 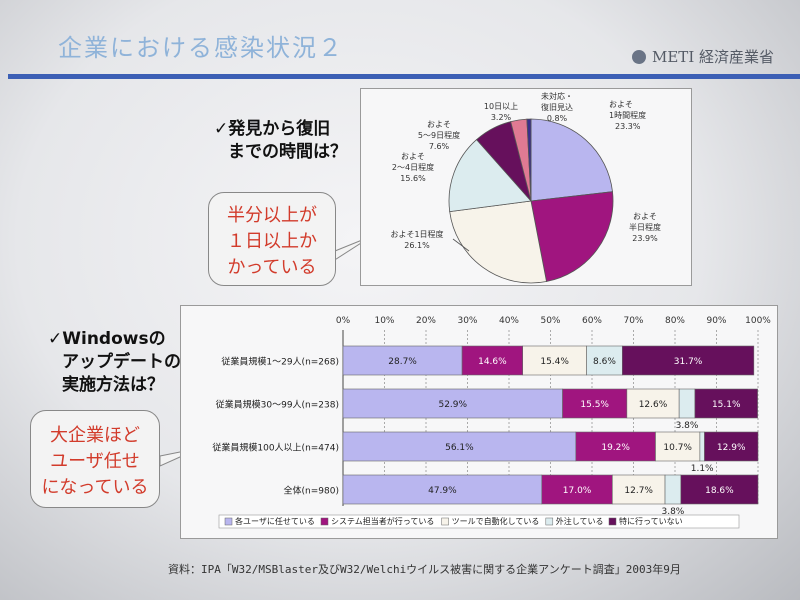 I want to click on pie-slice-value: 26.1%, so click(x=417, y=245).